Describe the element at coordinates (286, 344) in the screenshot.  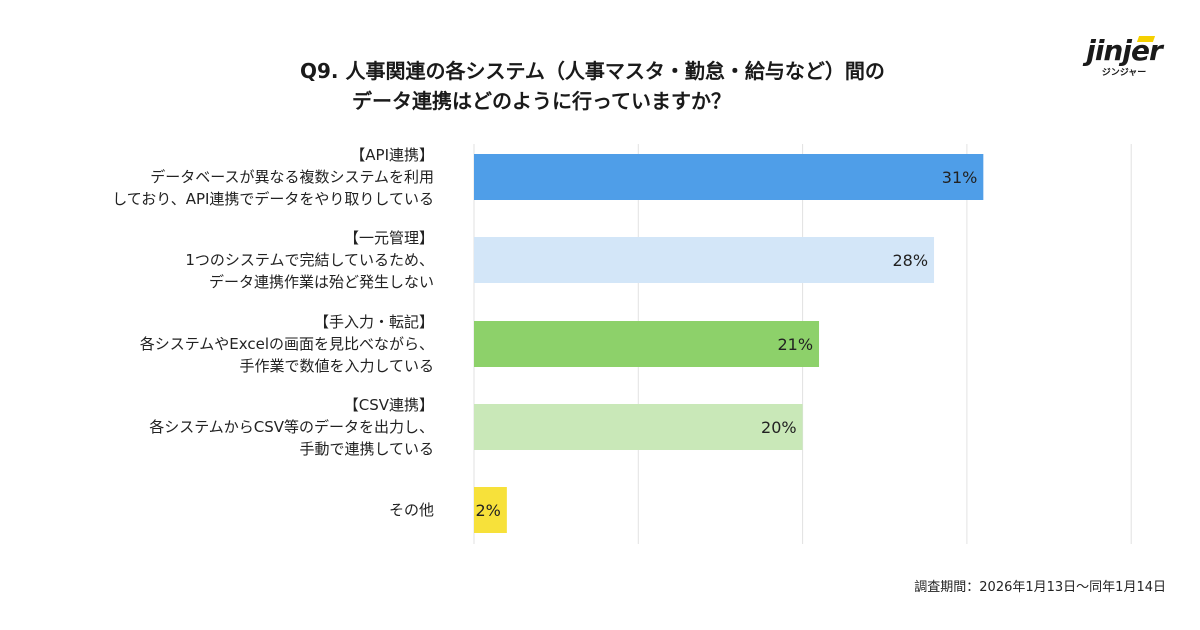
I see `category-label-line: 各システムやExcelの画面を見比べながら、` at that location.